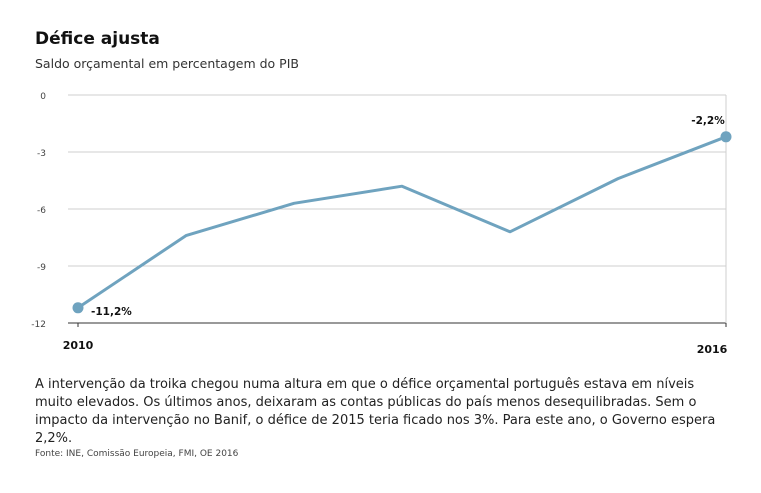 This screenshot has width=761, height=493. I want to click on chart-title: Défice ajusta, so click(97, 39).